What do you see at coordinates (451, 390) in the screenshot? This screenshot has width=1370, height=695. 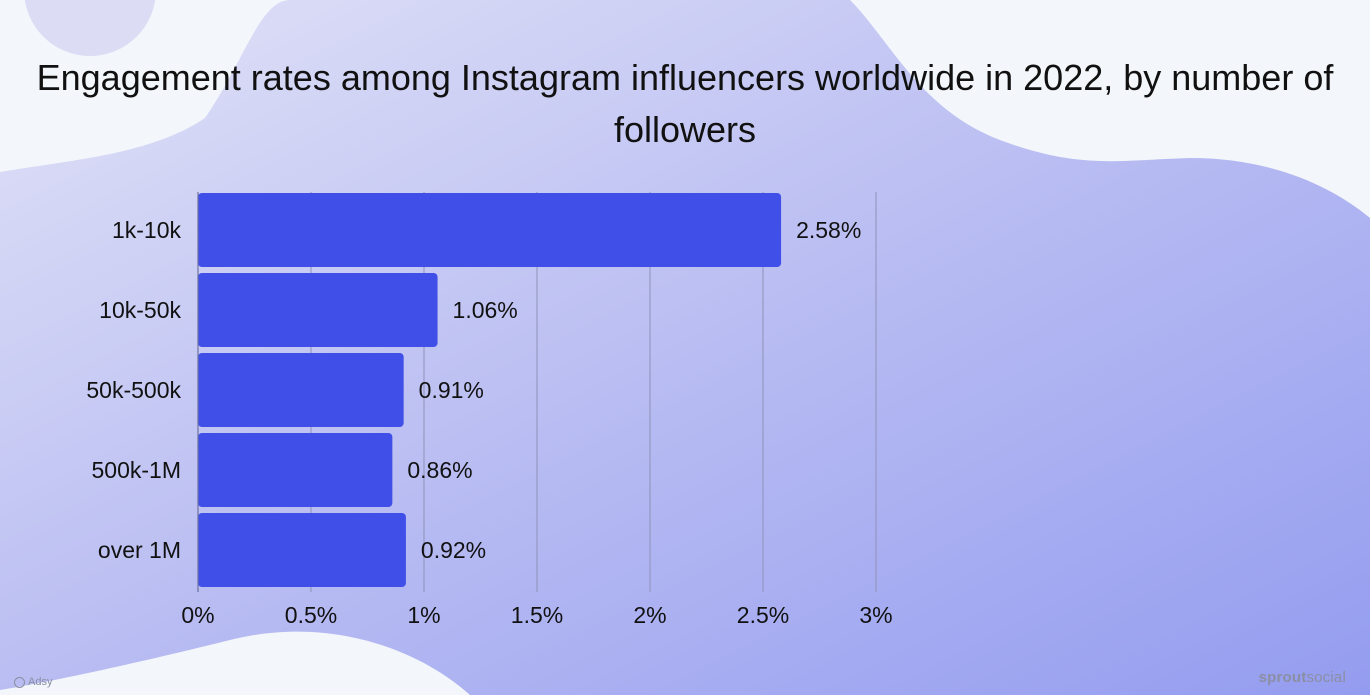 I see `data-label: 0.91%` at bounding box center [451, 390].